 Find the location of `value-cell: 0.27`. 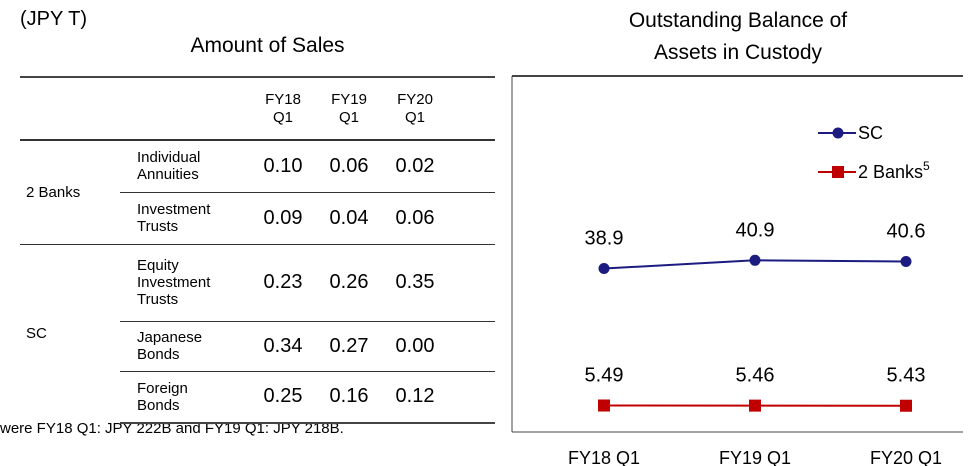

value-cell: 0.27 is located at coordinates (349, 345).